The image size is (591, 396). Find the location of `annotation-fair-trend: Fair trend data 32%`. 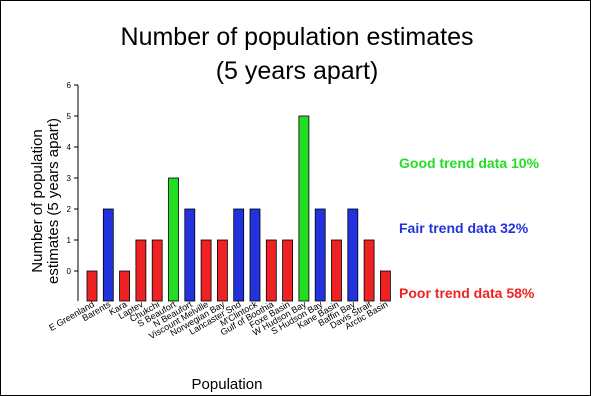

annotation-fair-trend: Fair trend data 32% is located at coordinates (464, 228).